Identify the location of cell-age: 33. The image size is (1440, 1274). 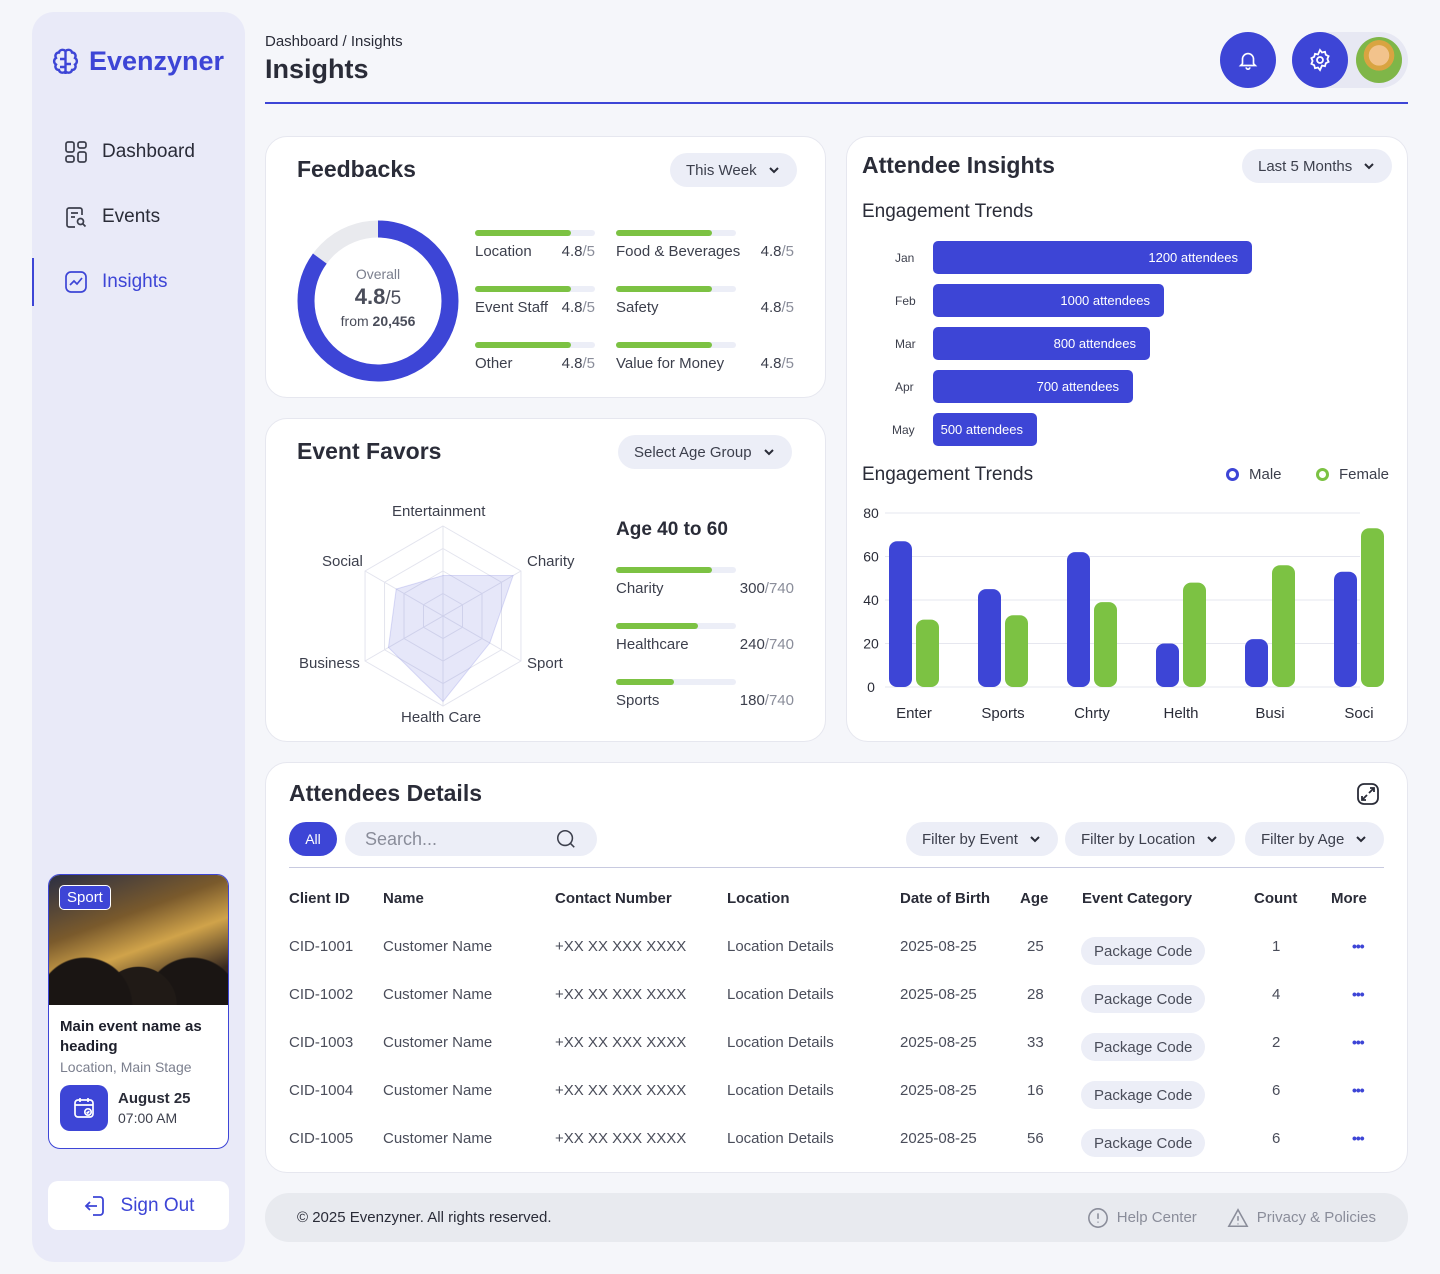
(1035, 1042).